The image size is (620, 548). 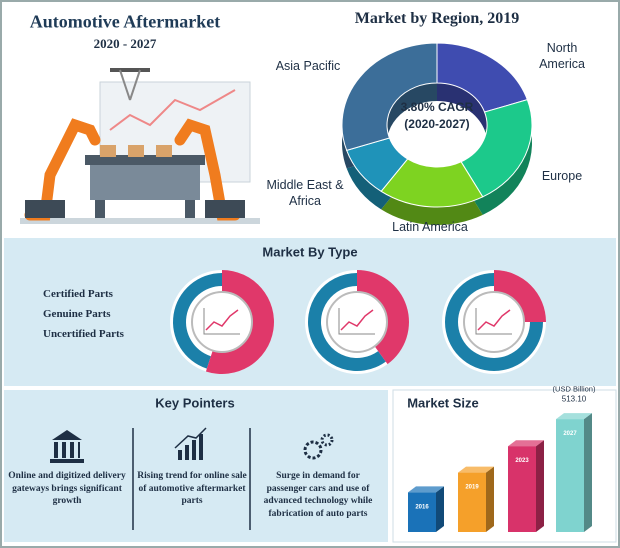 I want to click on region-label: Asia Pacific, so click(x=308, y=66).